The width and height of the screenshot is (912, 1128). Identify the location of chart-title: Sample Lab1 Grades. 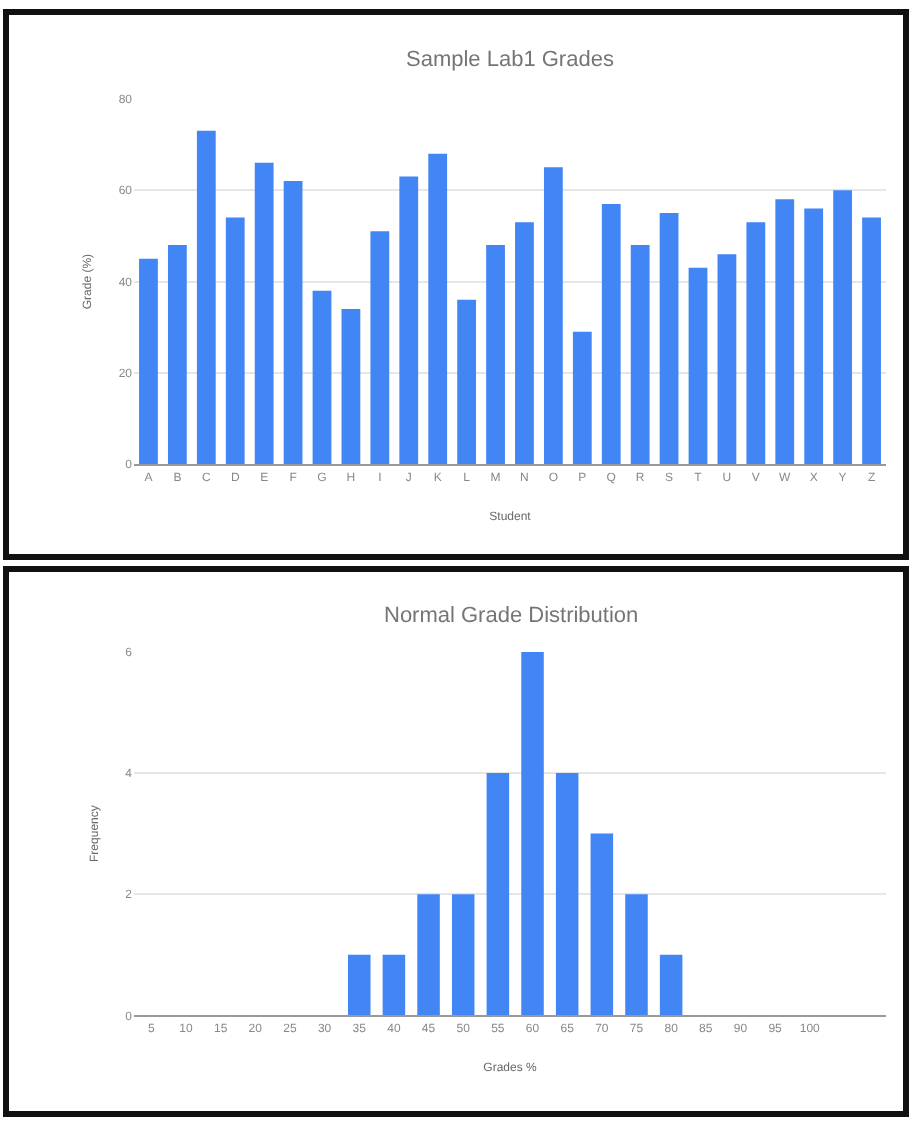
(510, 60).